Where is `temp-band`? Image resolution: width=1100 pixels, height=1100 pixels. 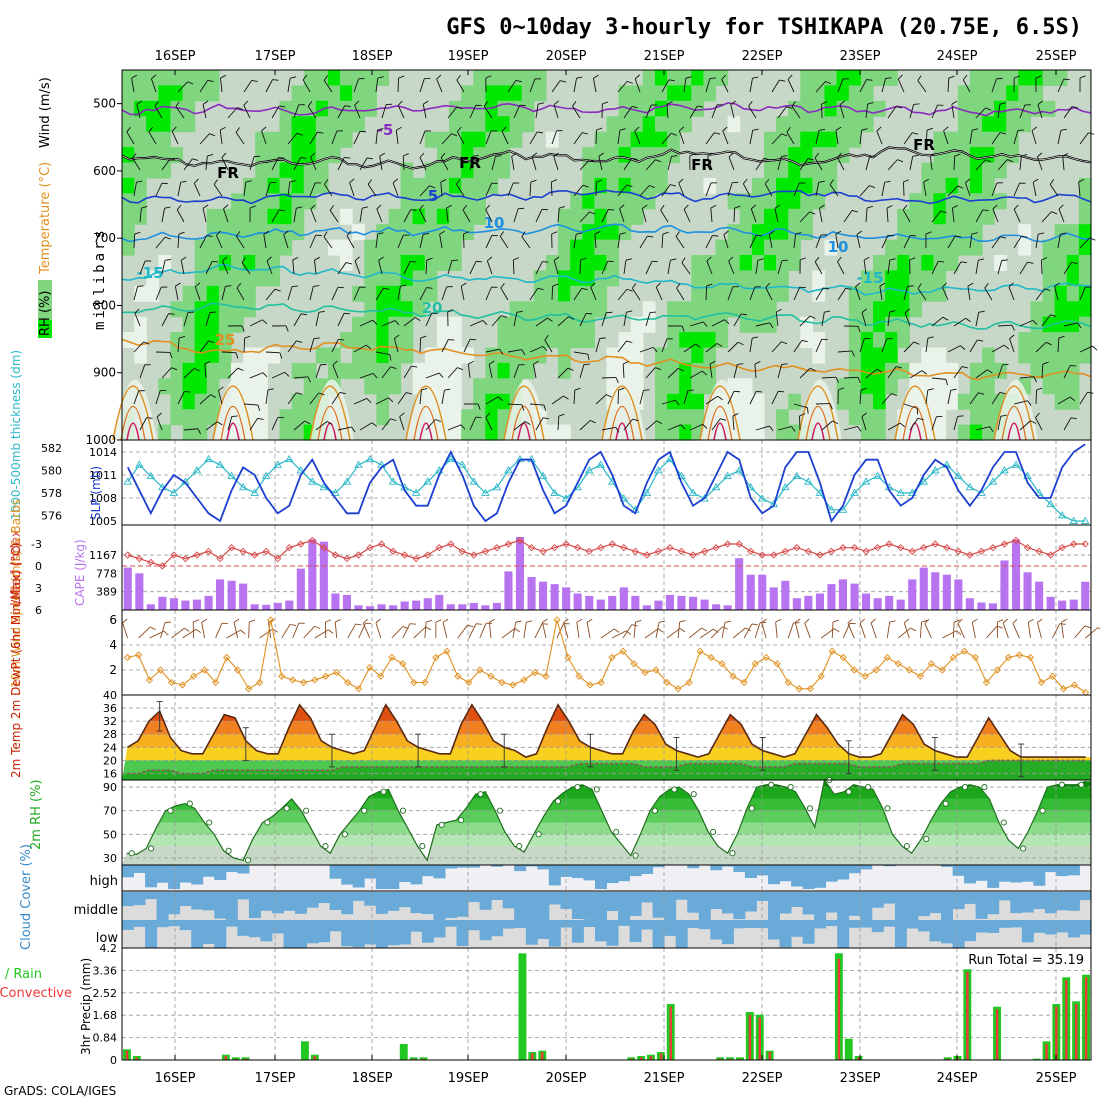
temp-band is located at coordinates (606, 728).